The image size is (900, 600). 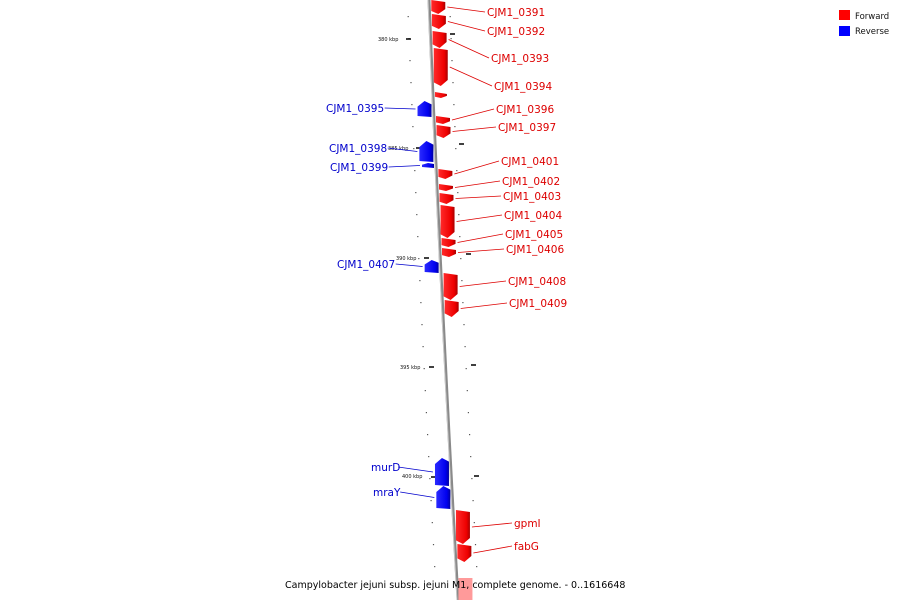 I want to click on tick-label: 400 kbp, so click(x=412, y=477).